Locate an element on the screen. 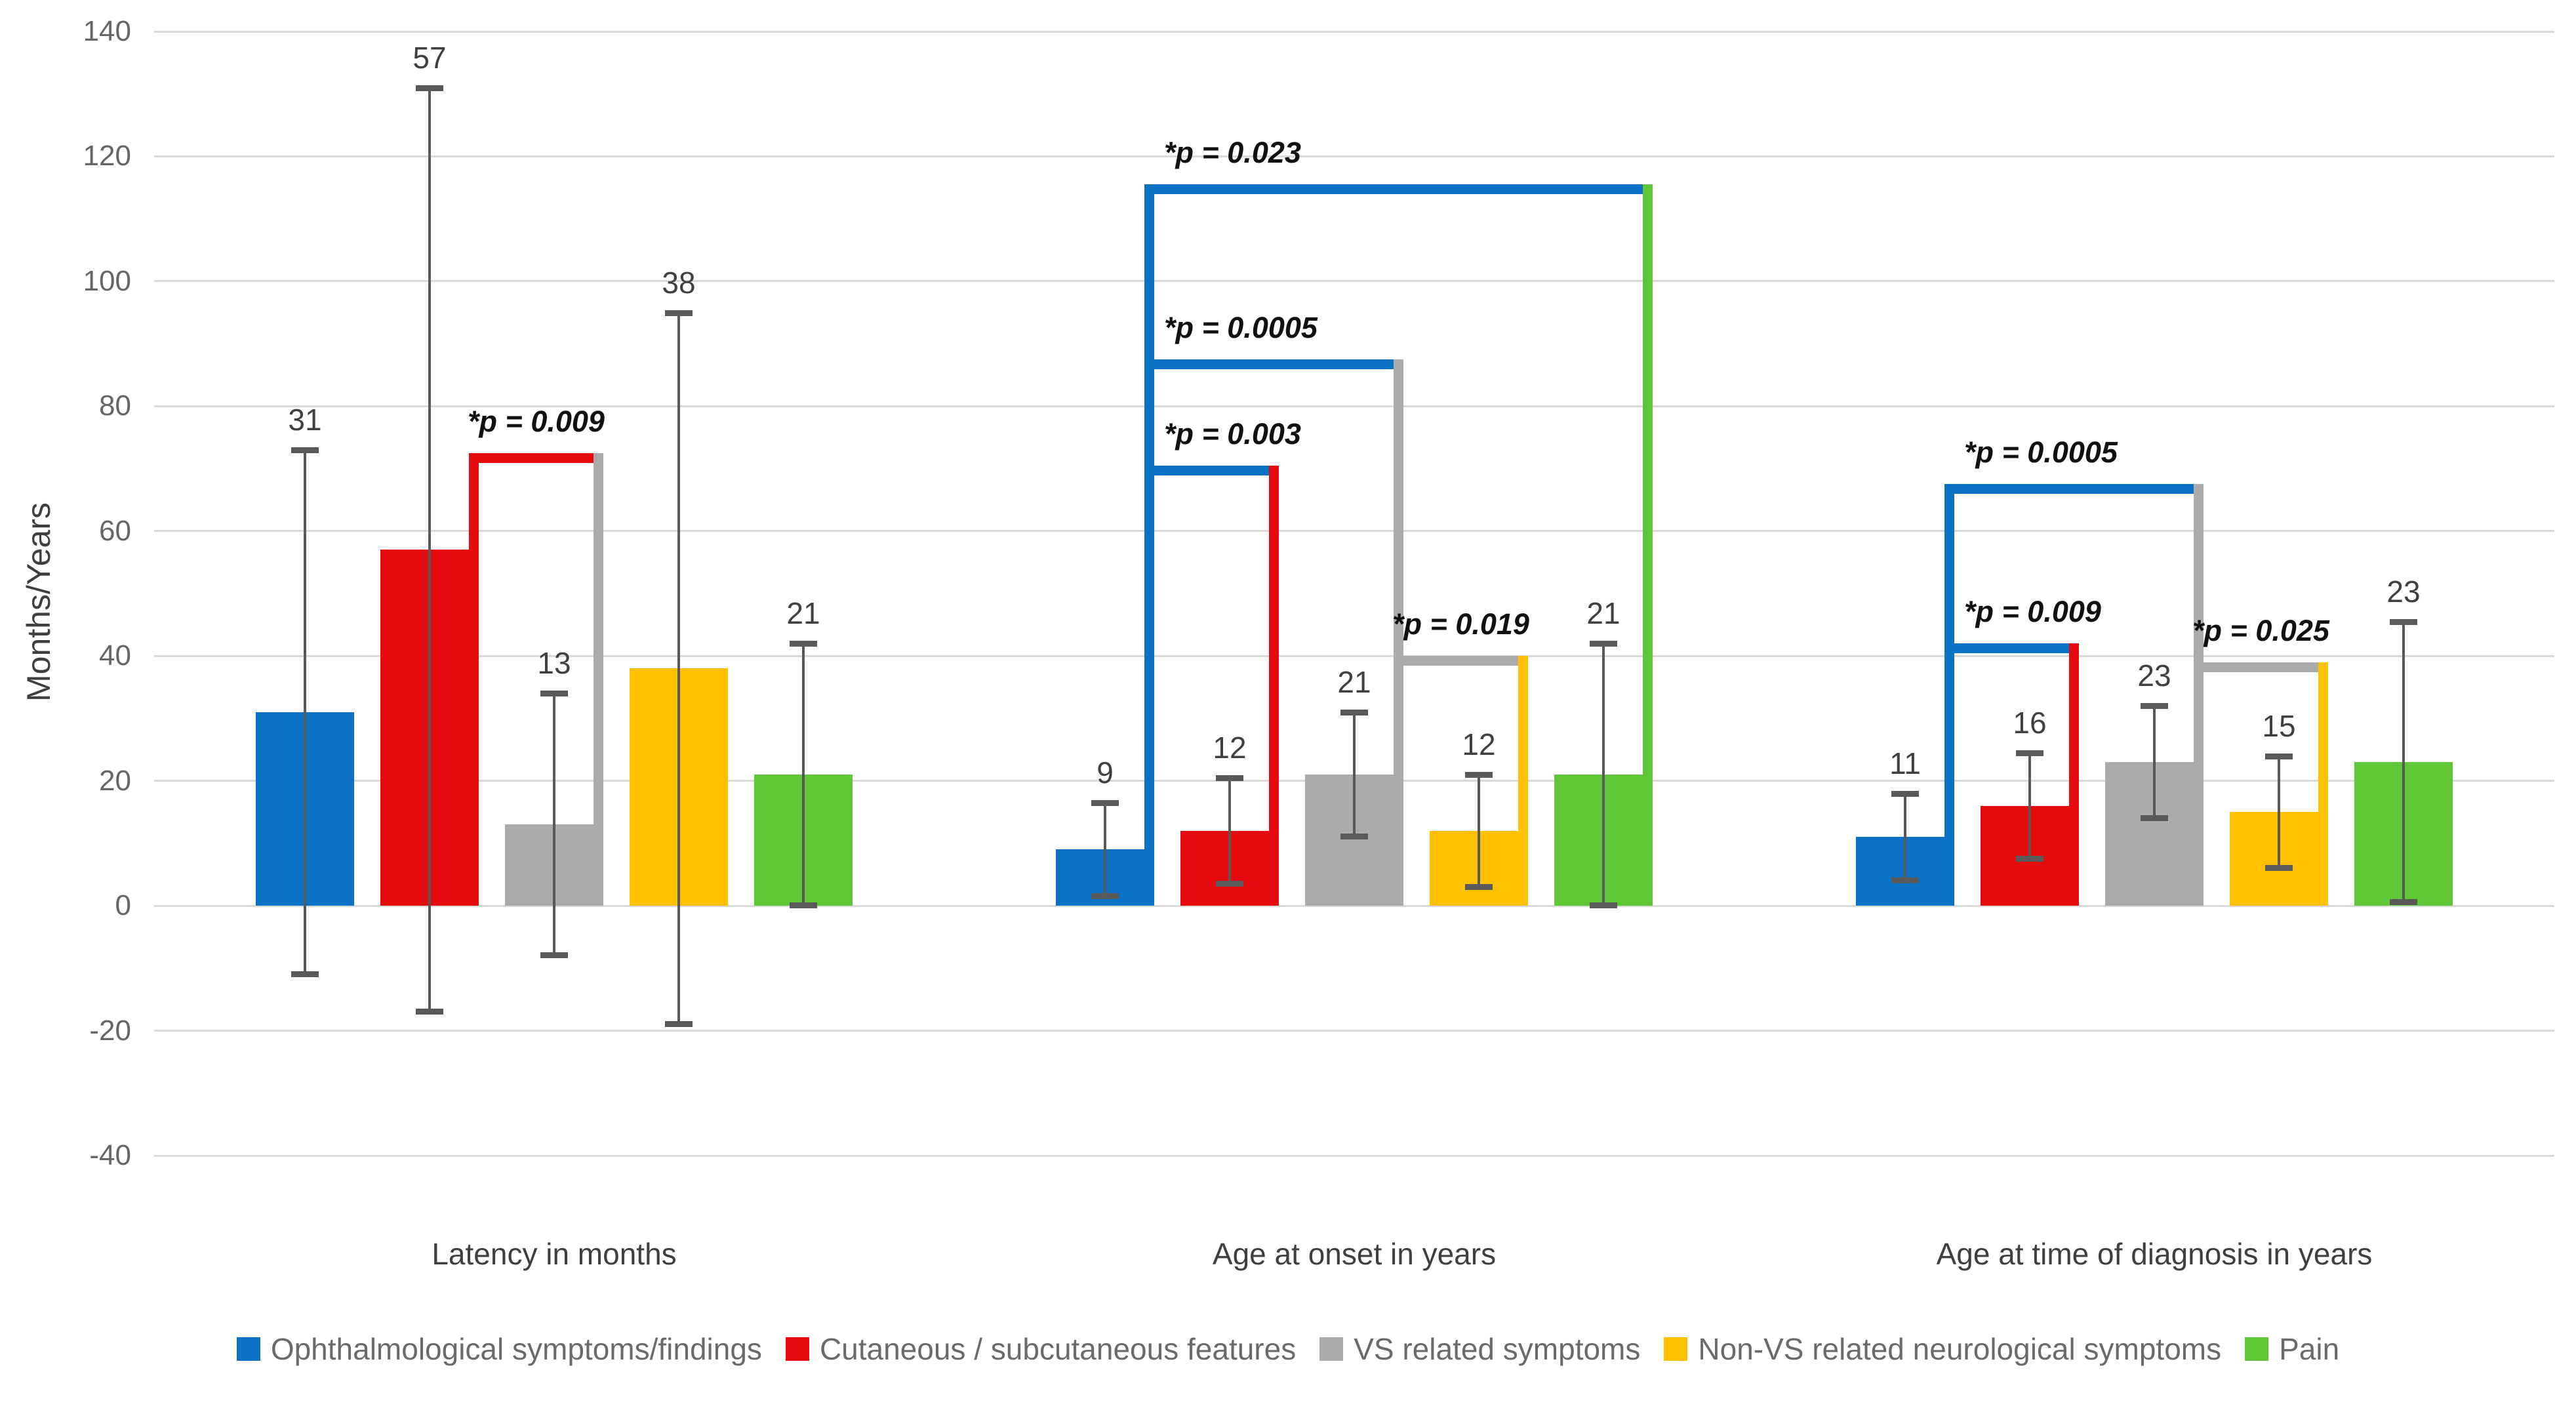 The image size is (2576, 1410). p-value-label: *p = 0.025 is located at coordinates (2260, 630).